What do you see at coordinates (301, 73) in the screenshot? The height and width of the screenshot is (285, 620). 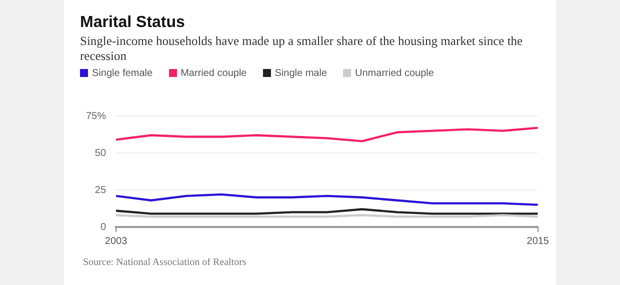 I see `legend-label: Single male` at bounding box center [301, 73].